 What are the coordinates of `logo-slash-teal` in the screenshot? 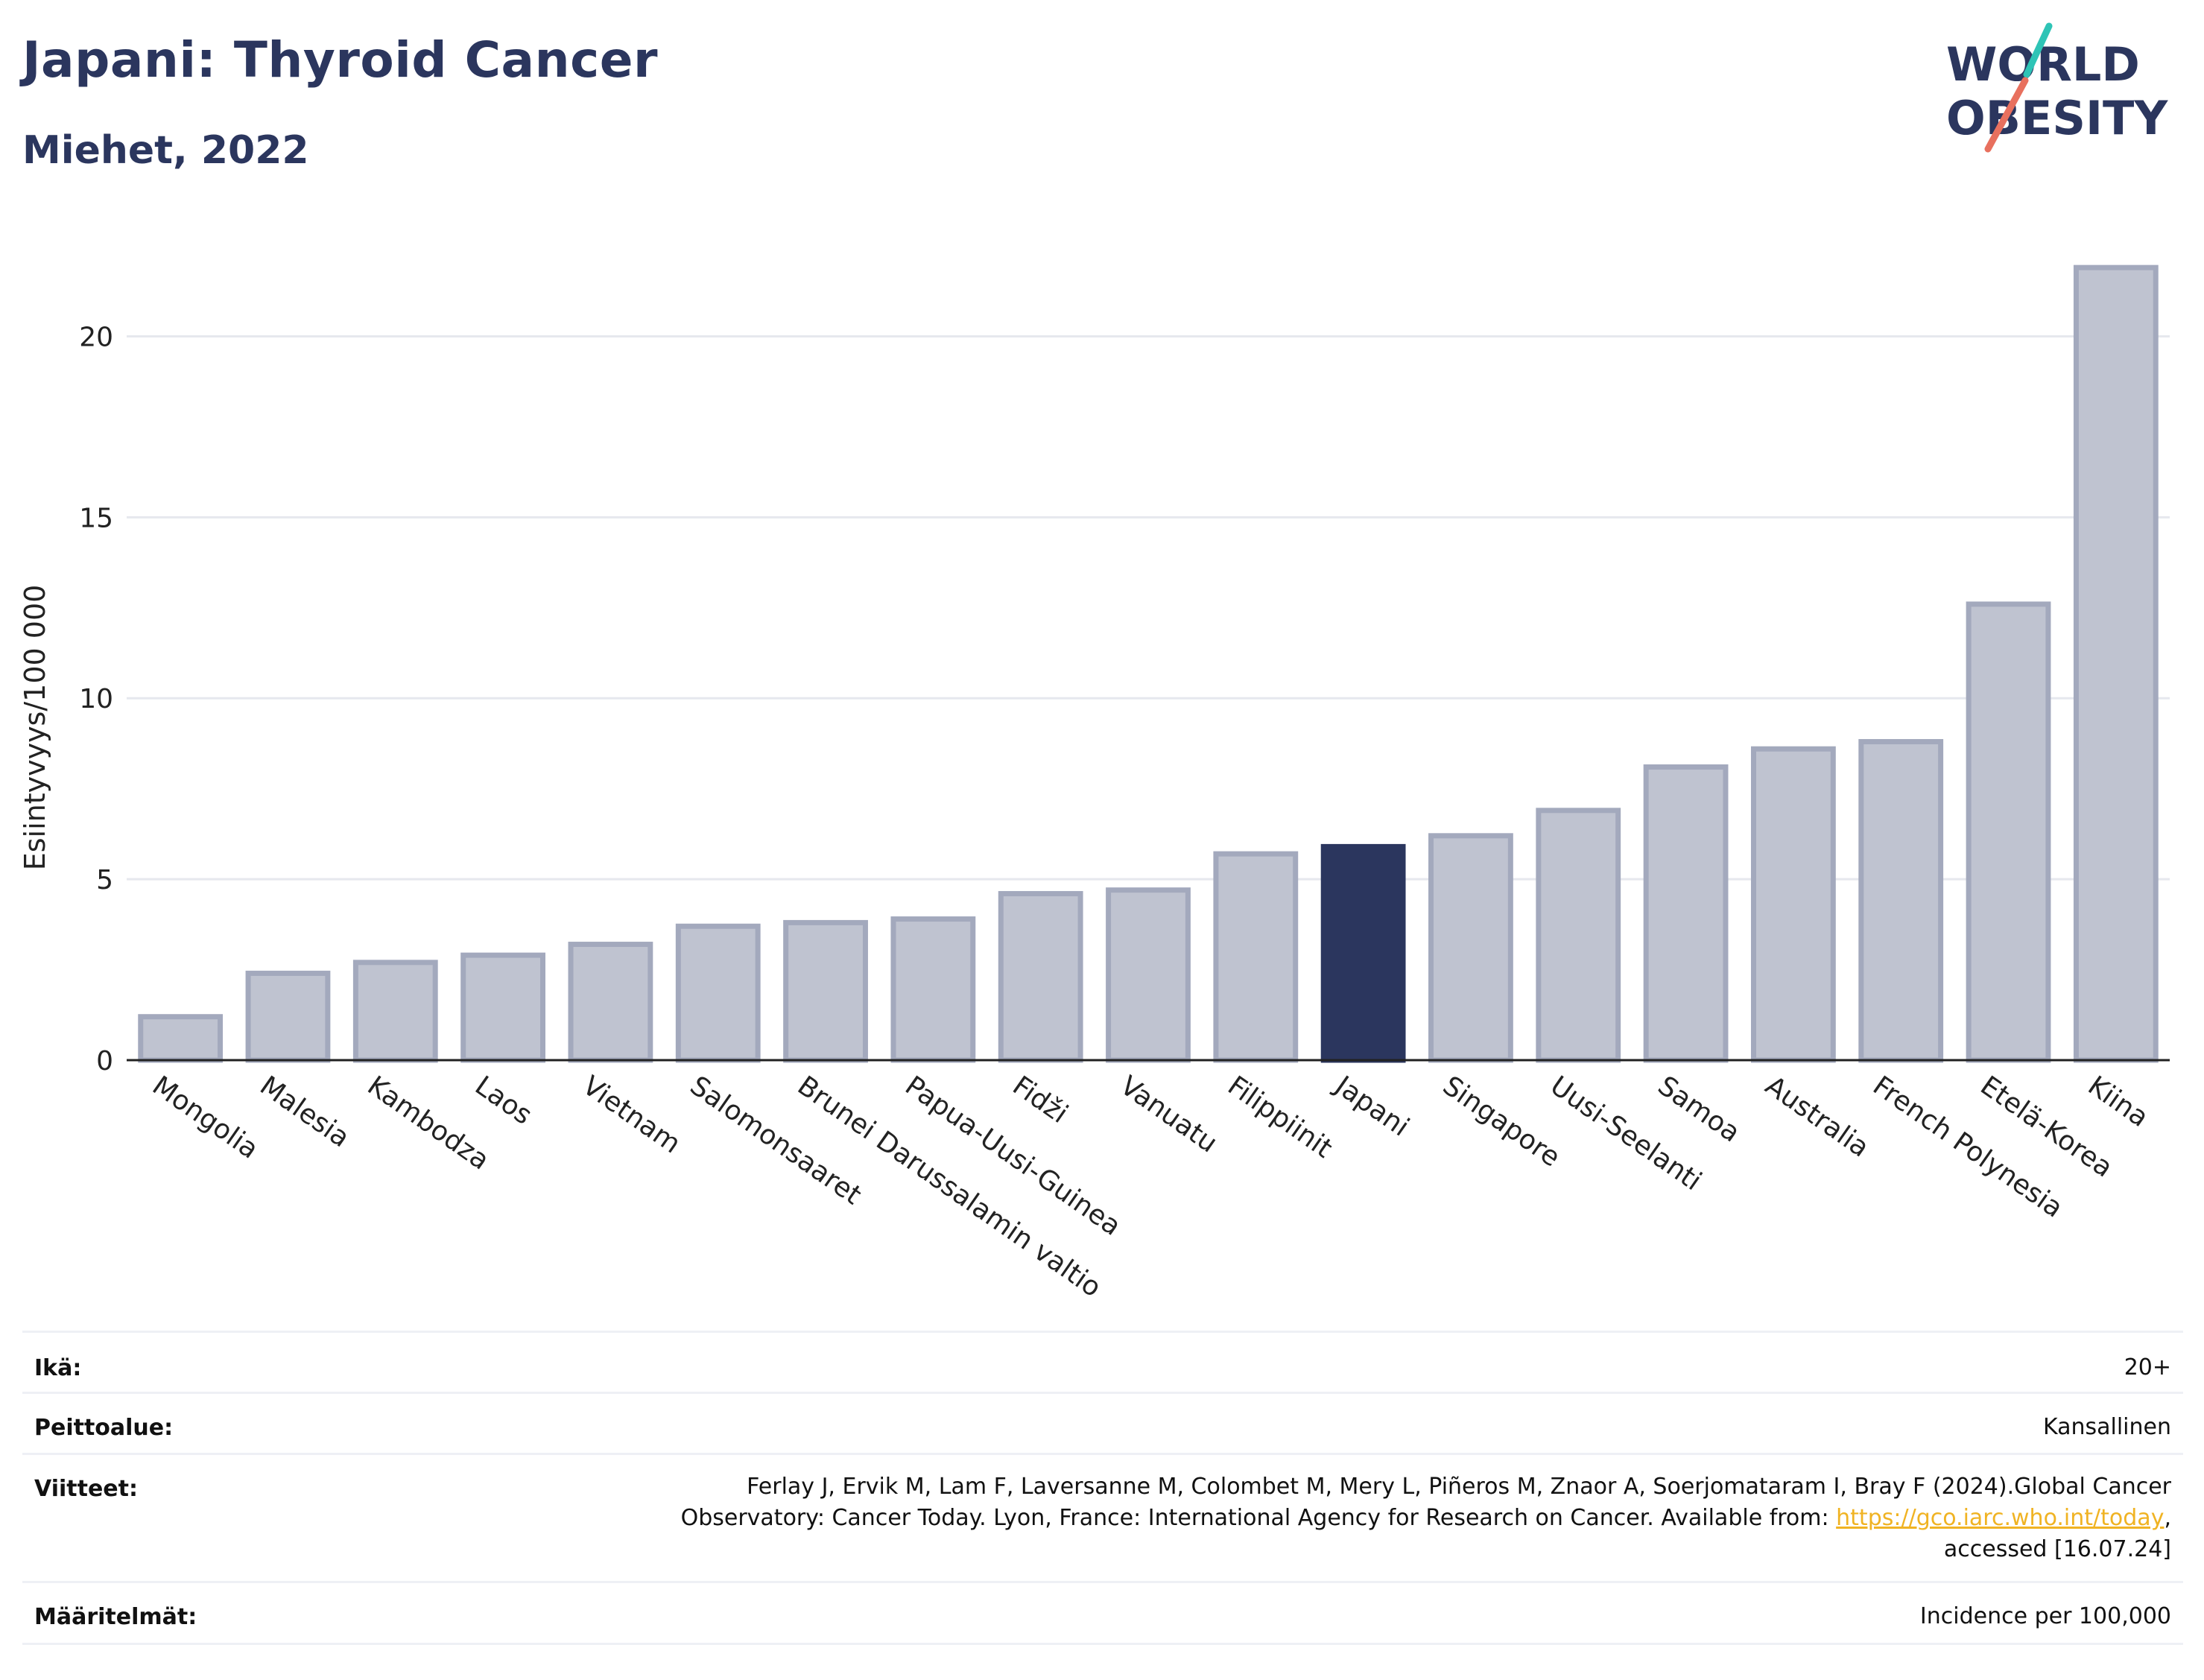 It's located at (2038, 50).